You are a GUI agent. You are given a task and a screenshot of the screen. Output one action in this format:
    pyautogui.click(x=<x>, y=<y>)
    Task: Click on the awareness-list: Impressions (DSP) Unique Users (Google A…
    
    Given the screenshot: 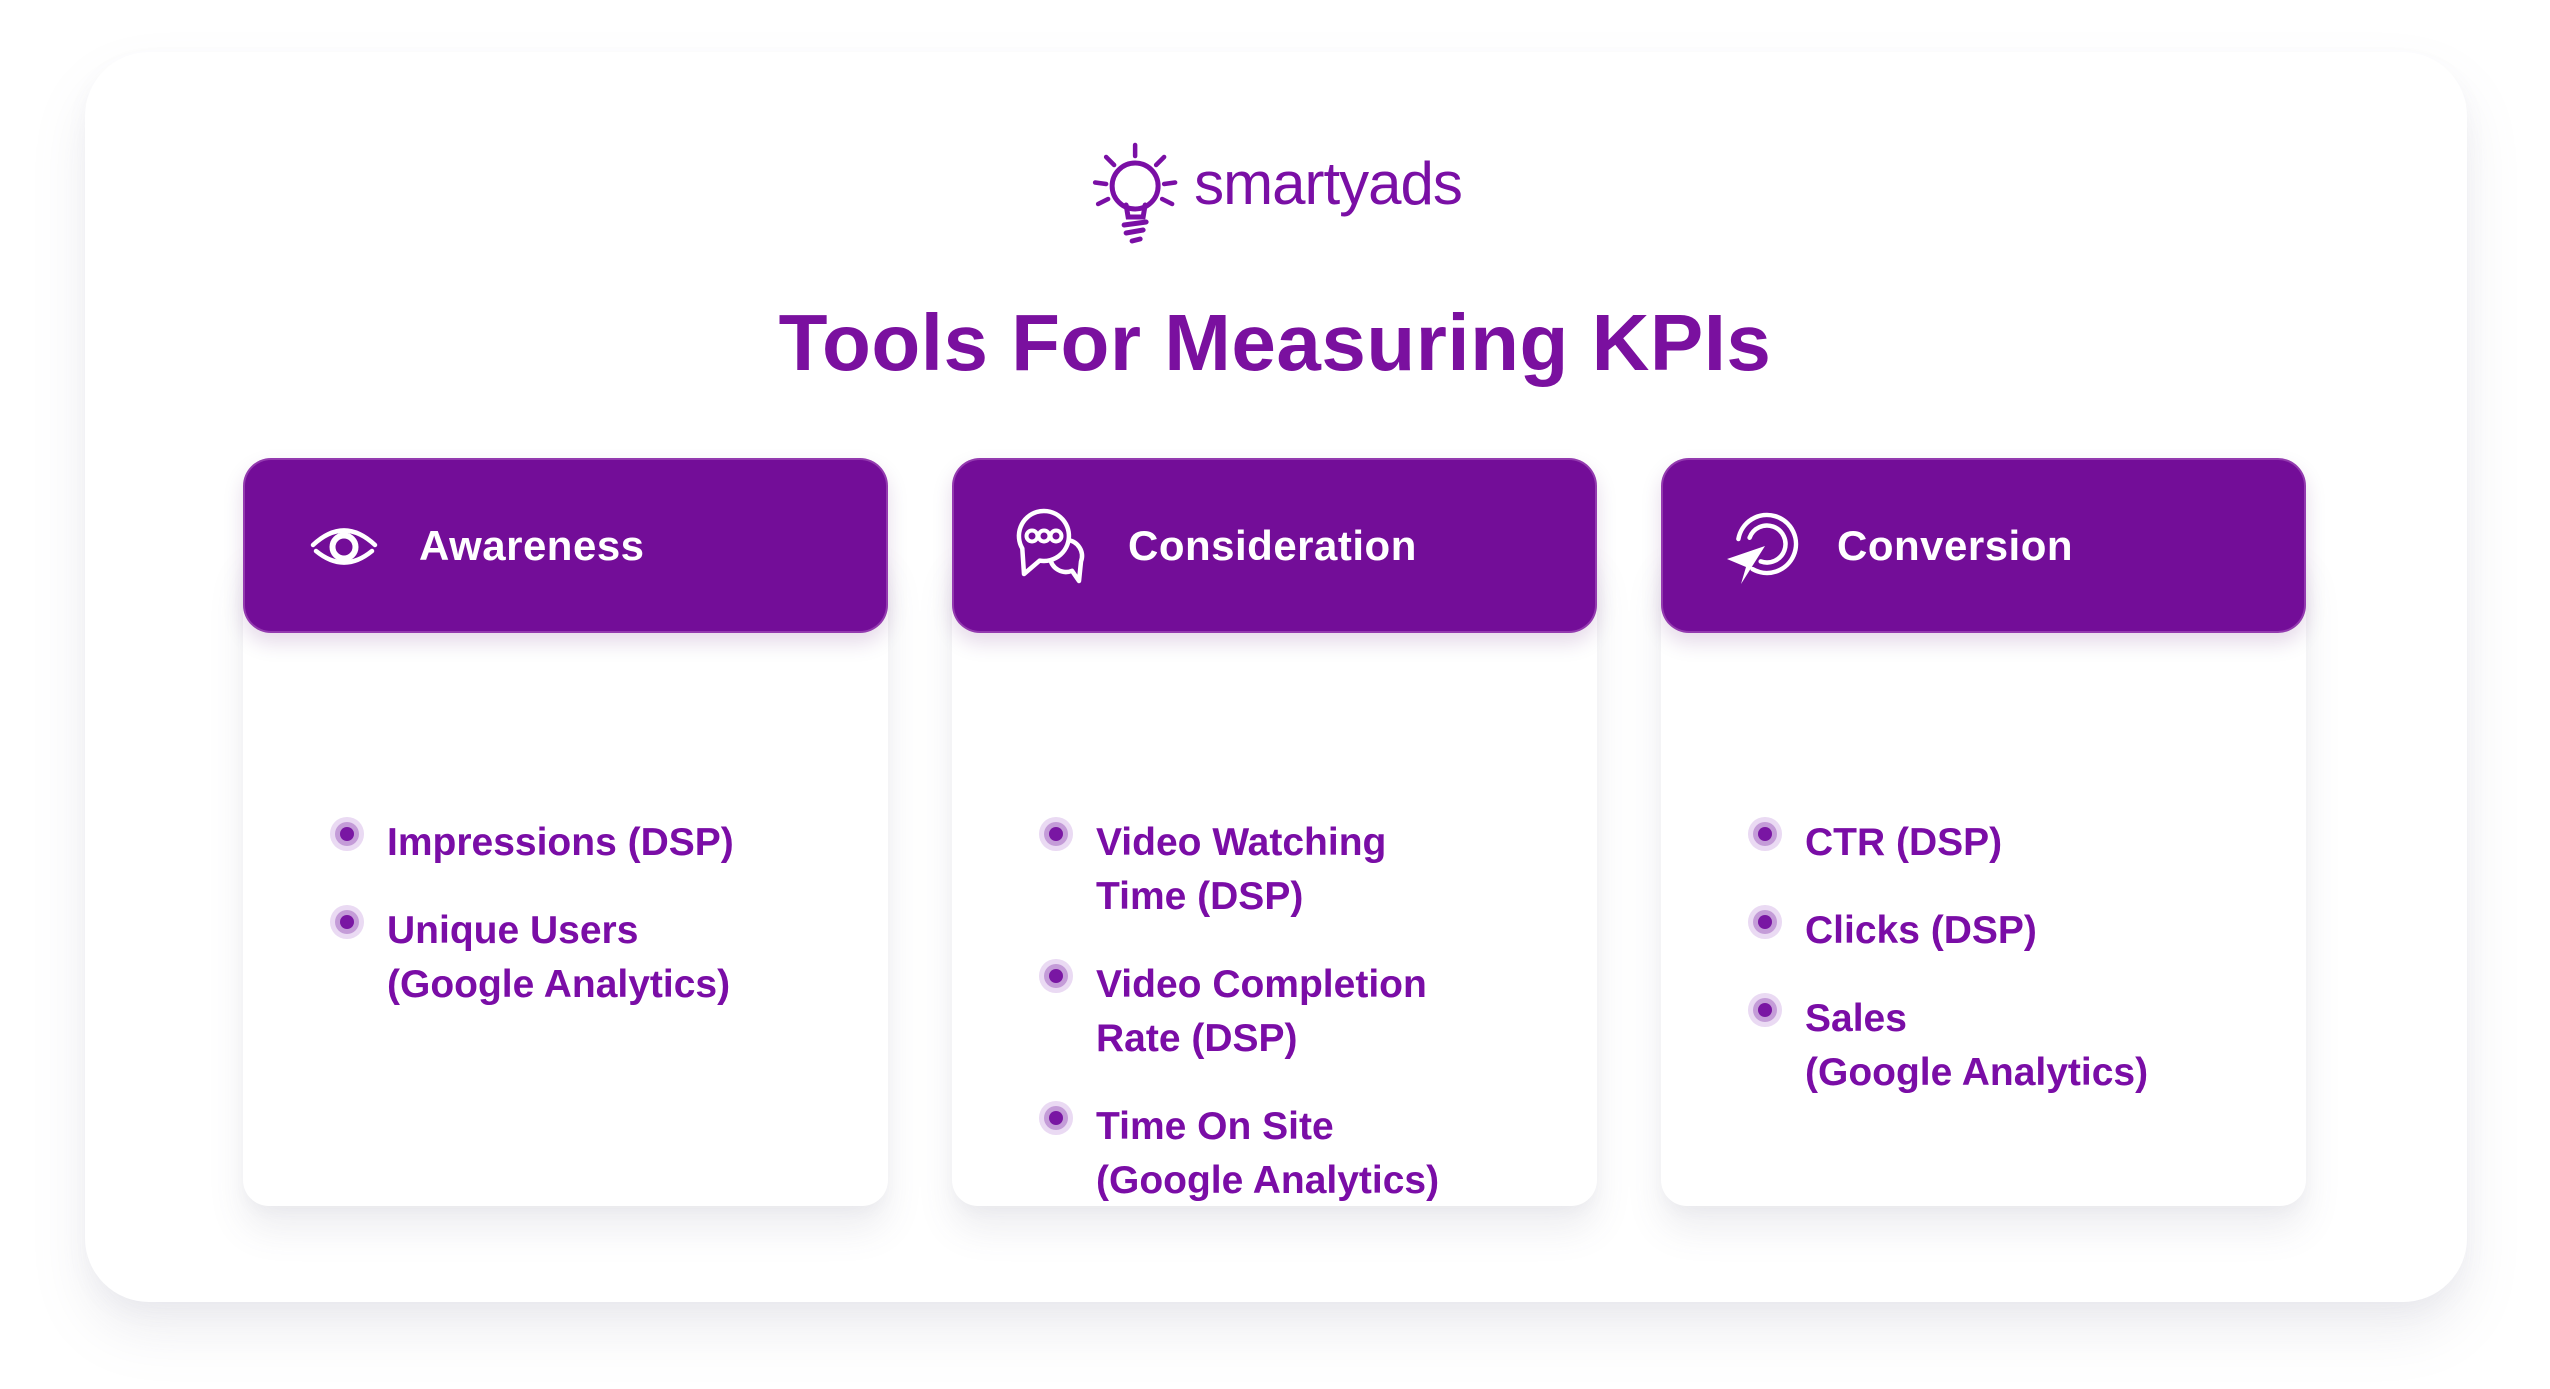 What is the action you would take?
    pyautogui.click(x=600, y=931)
    